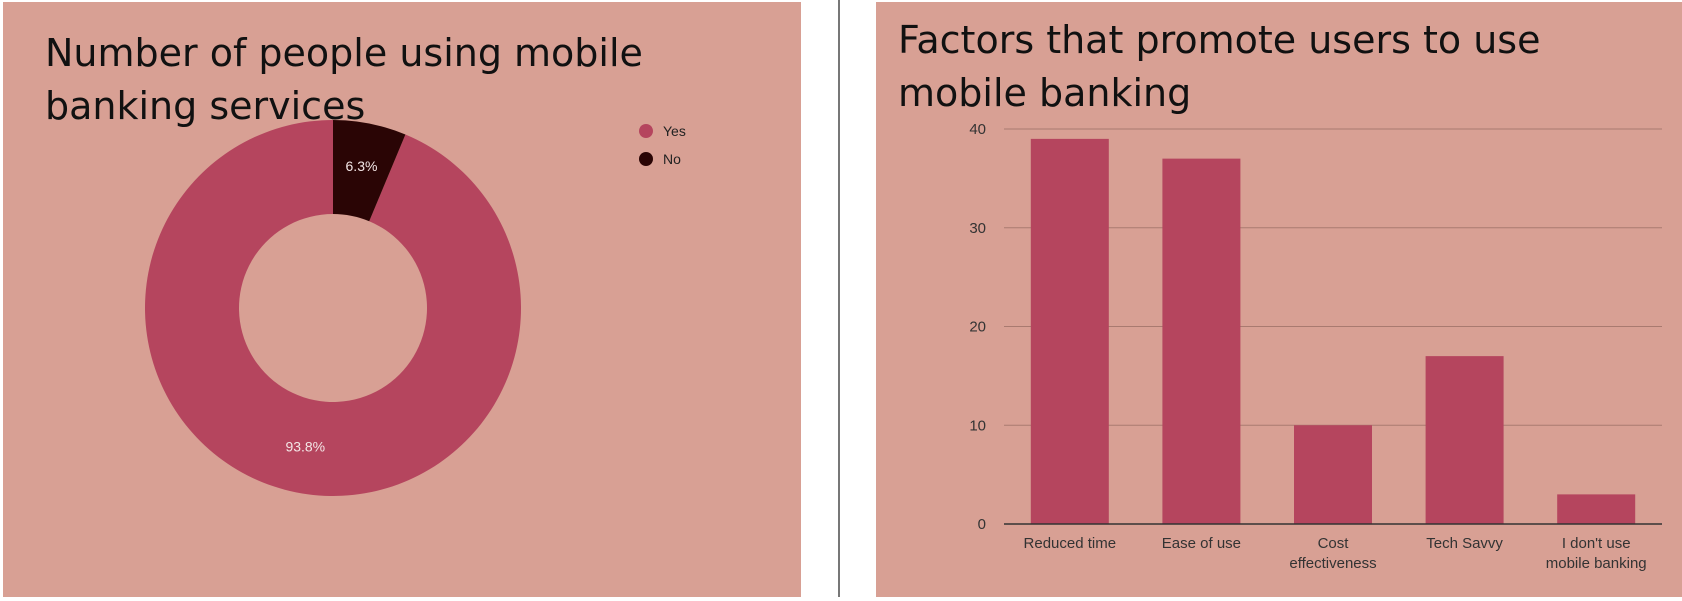 The image size is (1682, 601). Describe the element at coordinates (977, 228) in the screenshot. I see `y-tick-label: 30` at that location.